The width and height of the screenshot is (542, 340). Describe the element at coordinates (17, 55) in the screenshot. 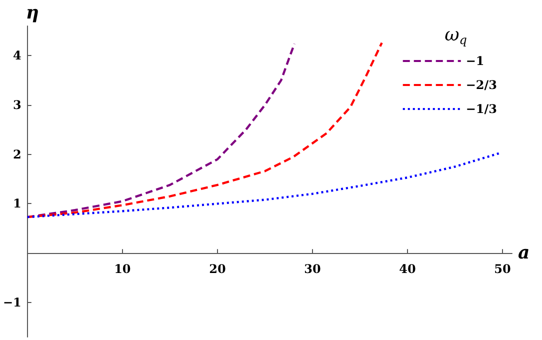

I see `y-tick-label: 4` at that location.